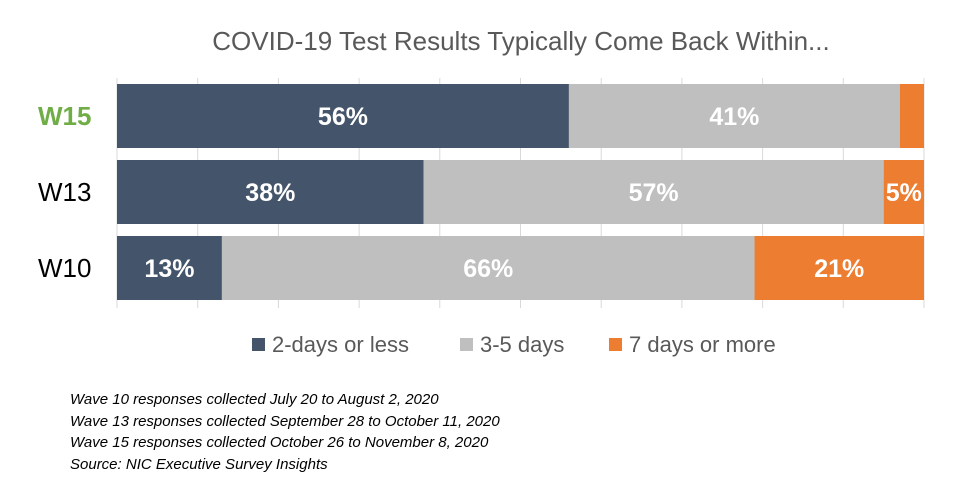 Image resolution: width=961 pixels, height=501 pixels. I want to click on data-label: 66%, so click(488, 269).